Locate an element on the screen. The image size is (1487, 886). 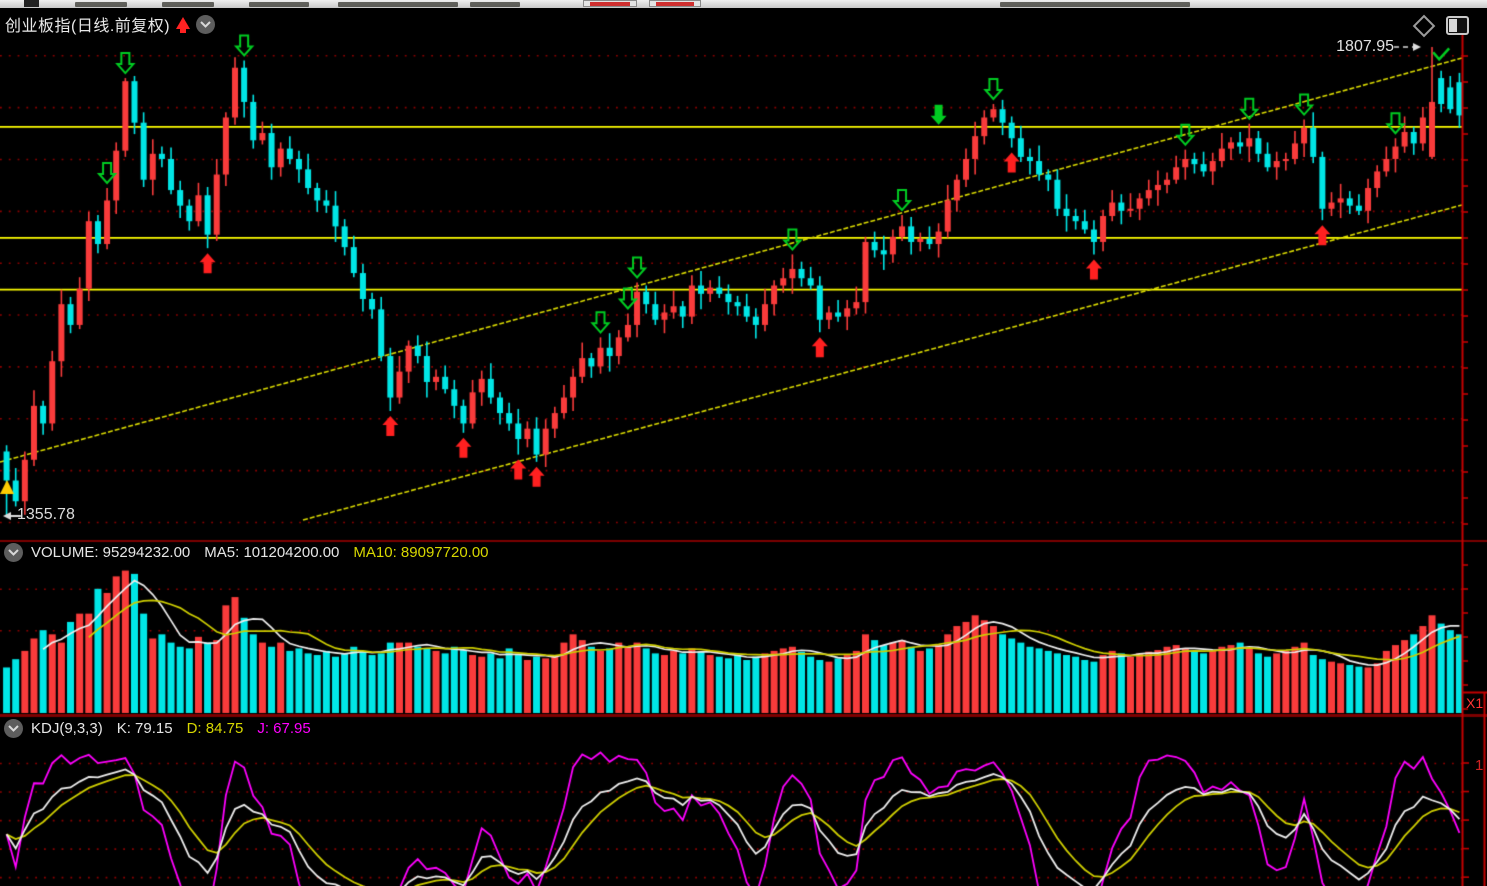
collapse-volume-button is located at coordinates (13, 552).